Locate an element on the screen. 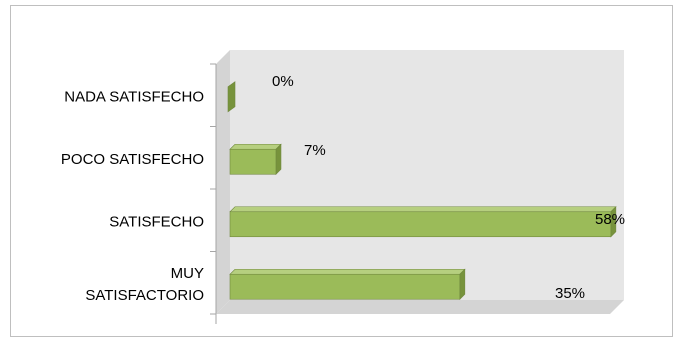  category-label: POCO SATISFECHO is located at coordinates (132, 159).